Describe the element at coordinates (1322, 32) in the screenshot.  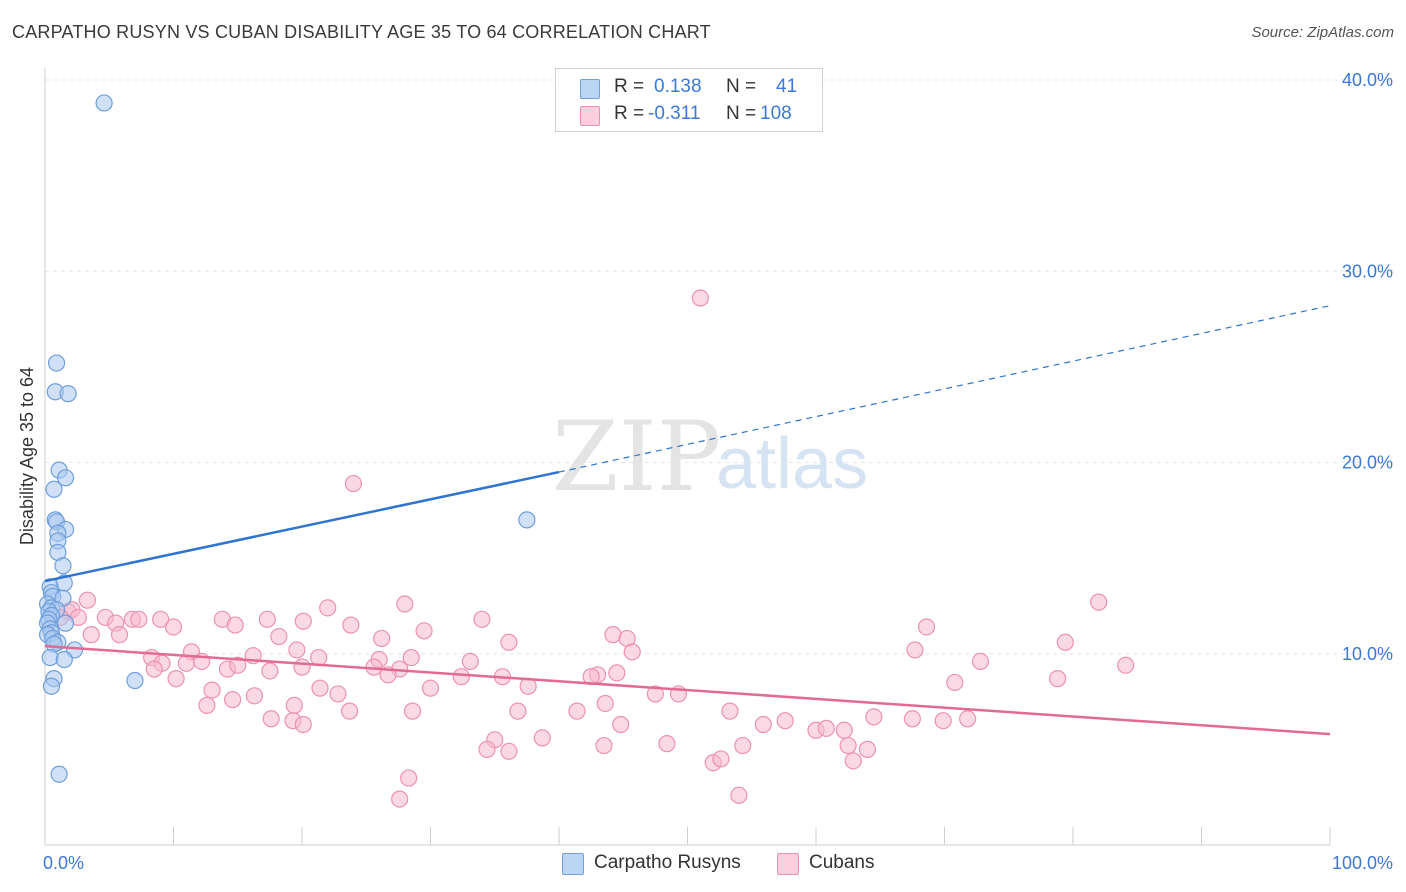
I see `source-credit: Source: ZipAtlas.com` at that location.